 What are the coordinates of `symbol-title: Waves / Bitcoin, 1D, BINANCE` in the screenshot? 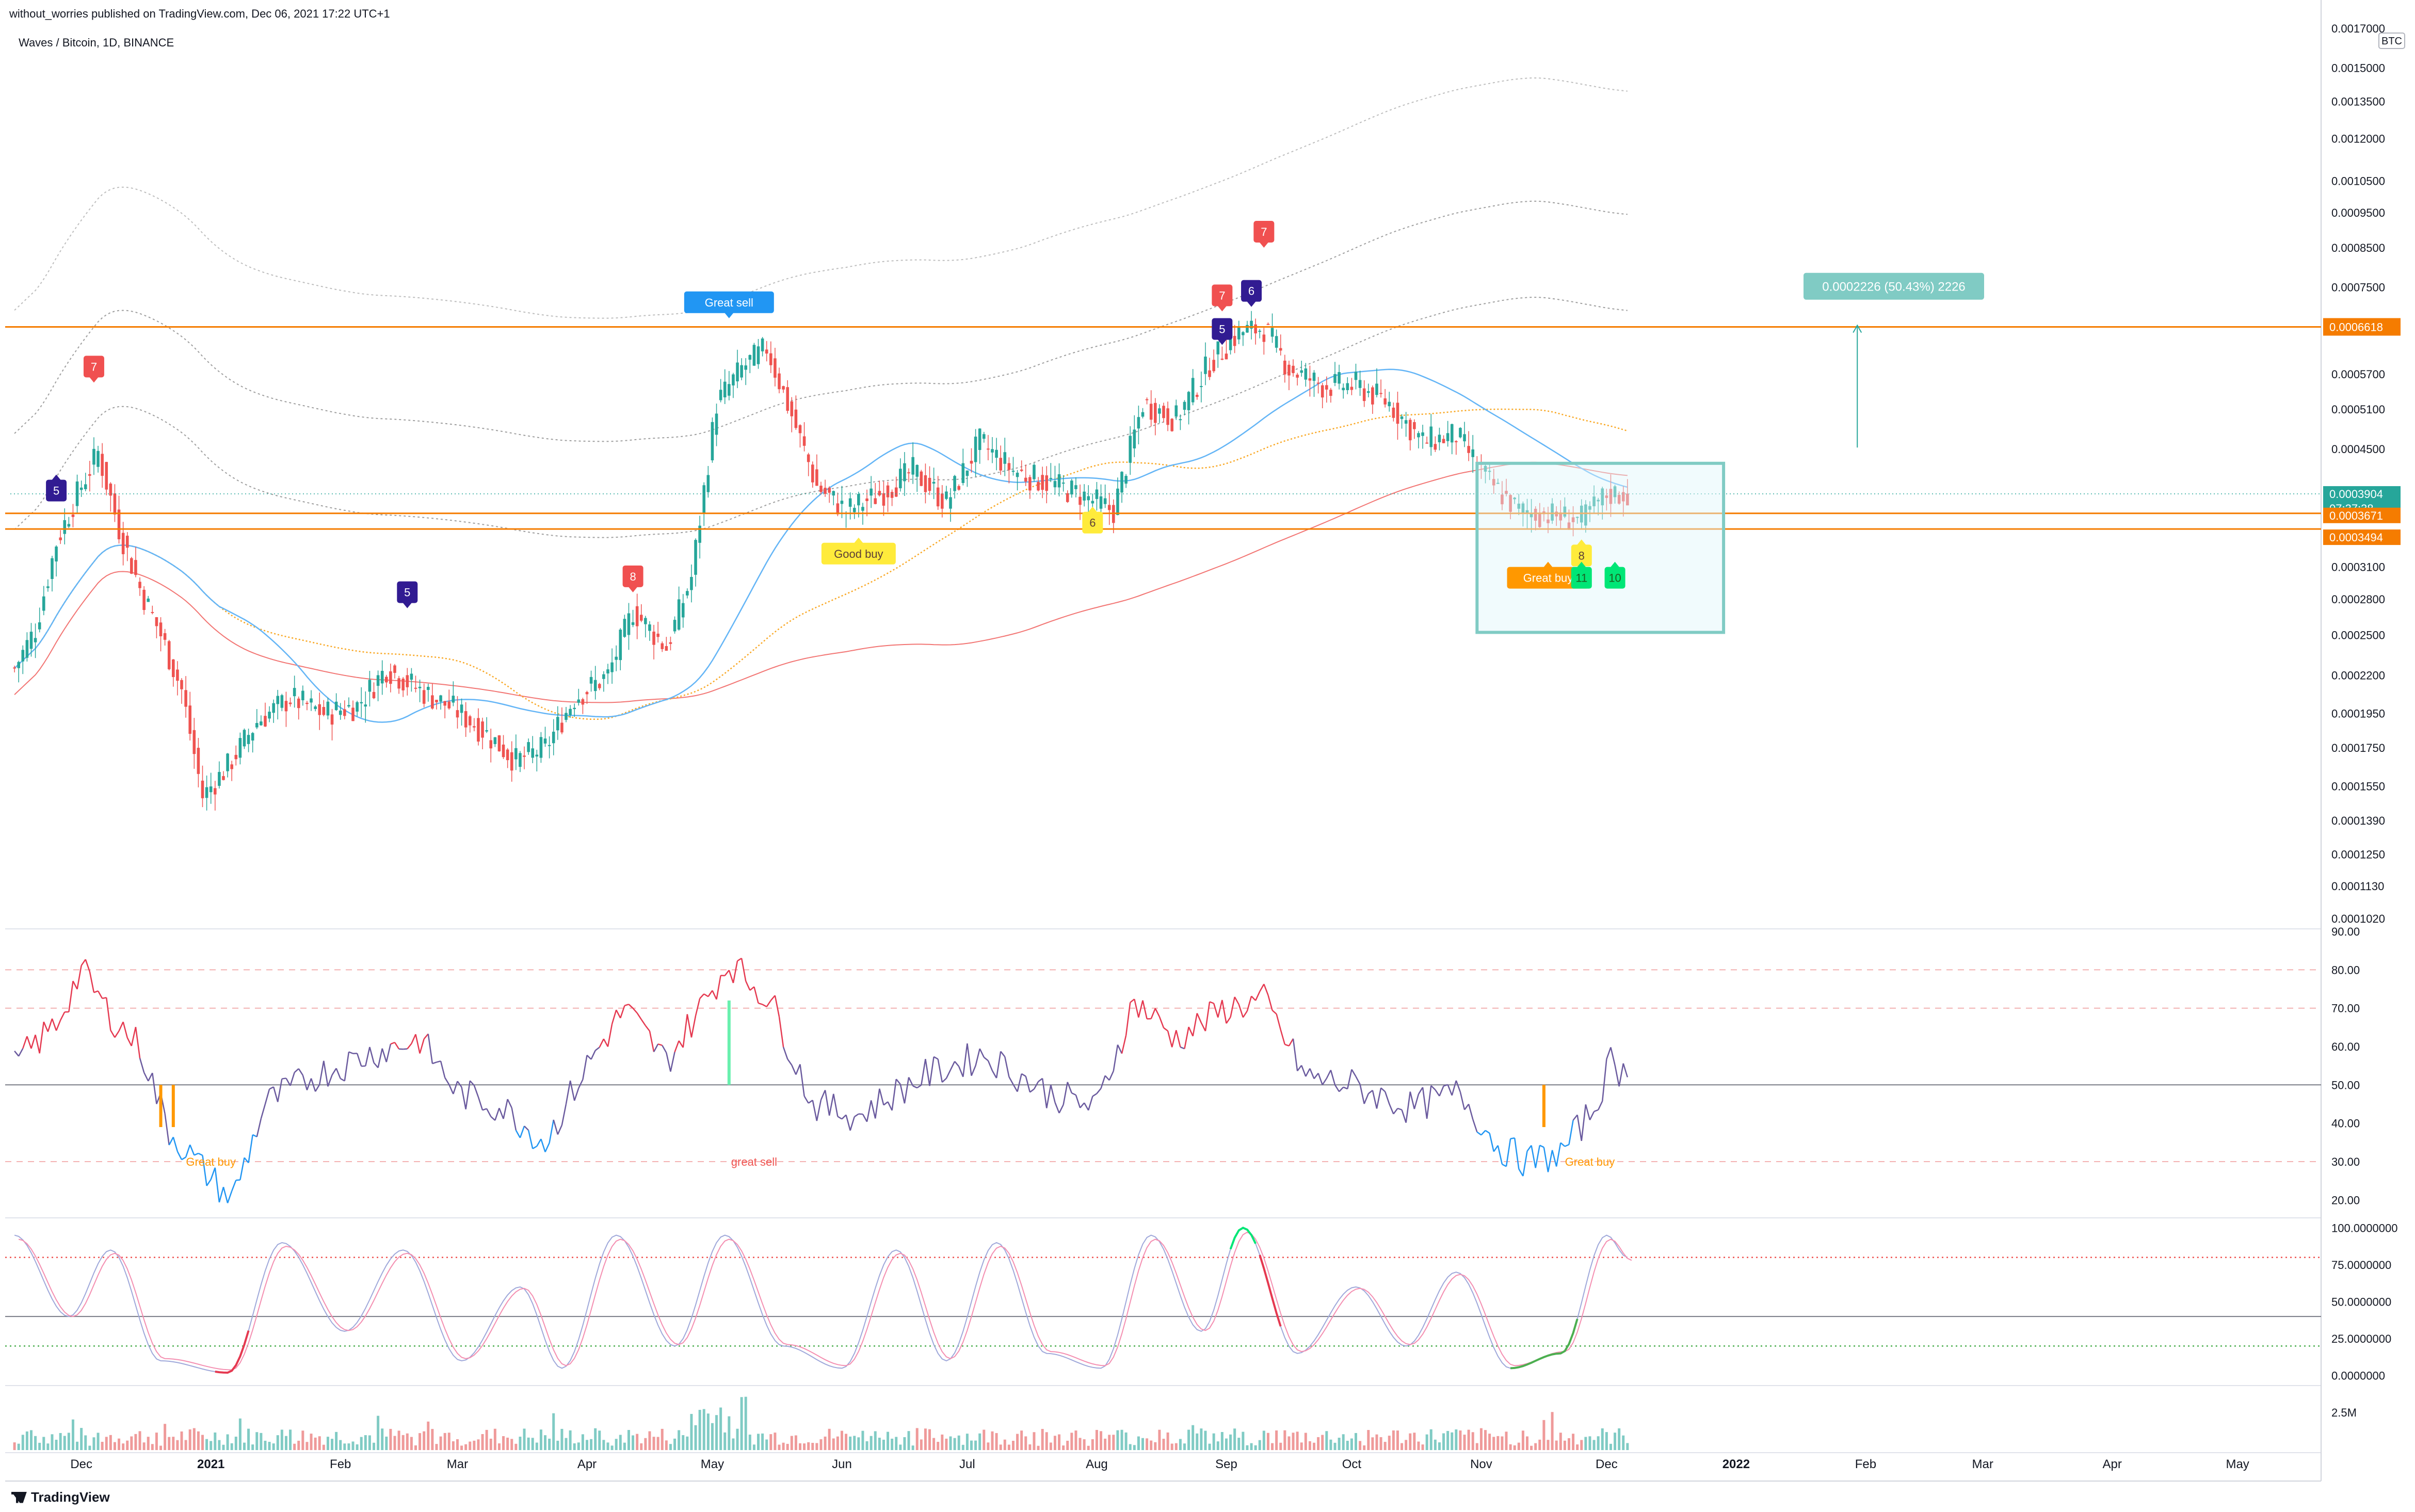 It's located at (97, 42).